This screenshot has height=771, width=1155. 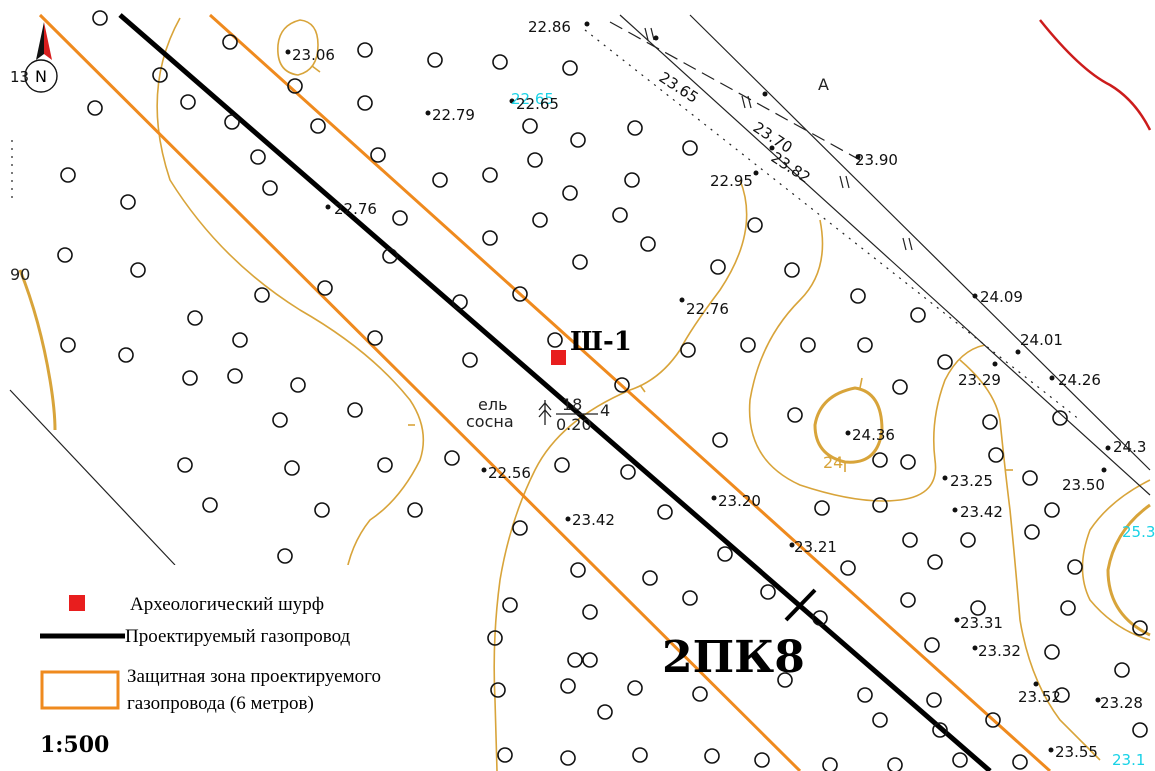 I want to click on north-arrow: N 13, so click(x=34, y=57).